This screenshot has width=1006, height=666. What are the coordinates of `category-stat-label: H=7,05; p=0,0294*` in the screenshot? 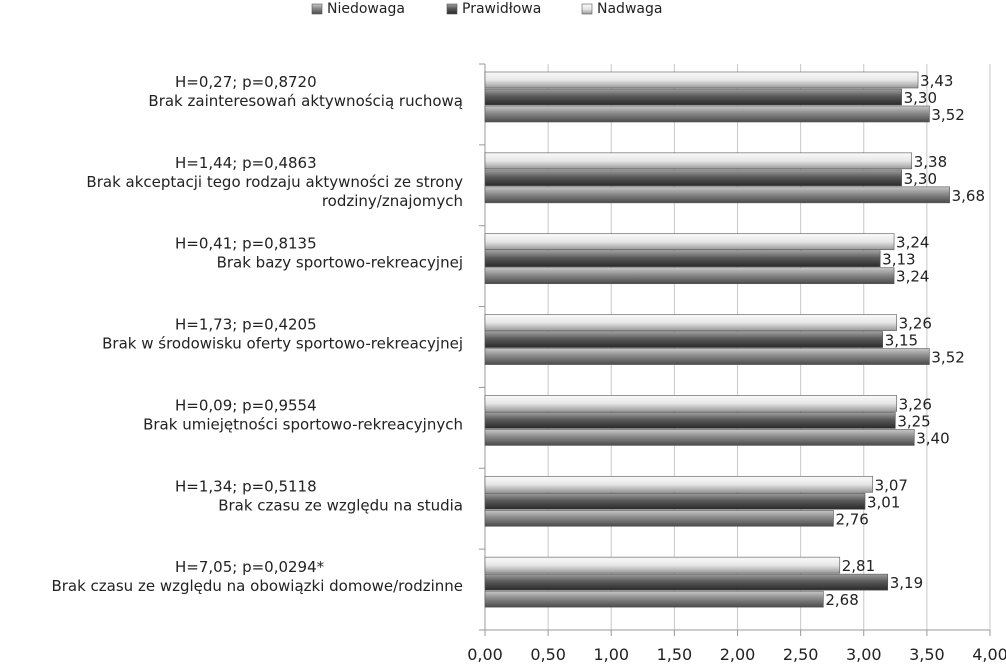 It's located at (250, 567).